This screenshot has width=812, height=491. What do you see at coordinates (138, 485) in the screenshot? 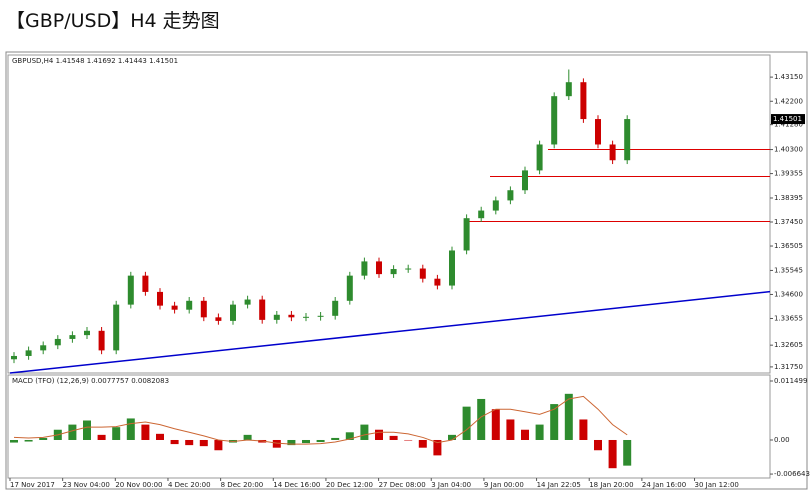
I see `x-tick-label: 20 Nov 00:00` at bounding box center [138, 485].